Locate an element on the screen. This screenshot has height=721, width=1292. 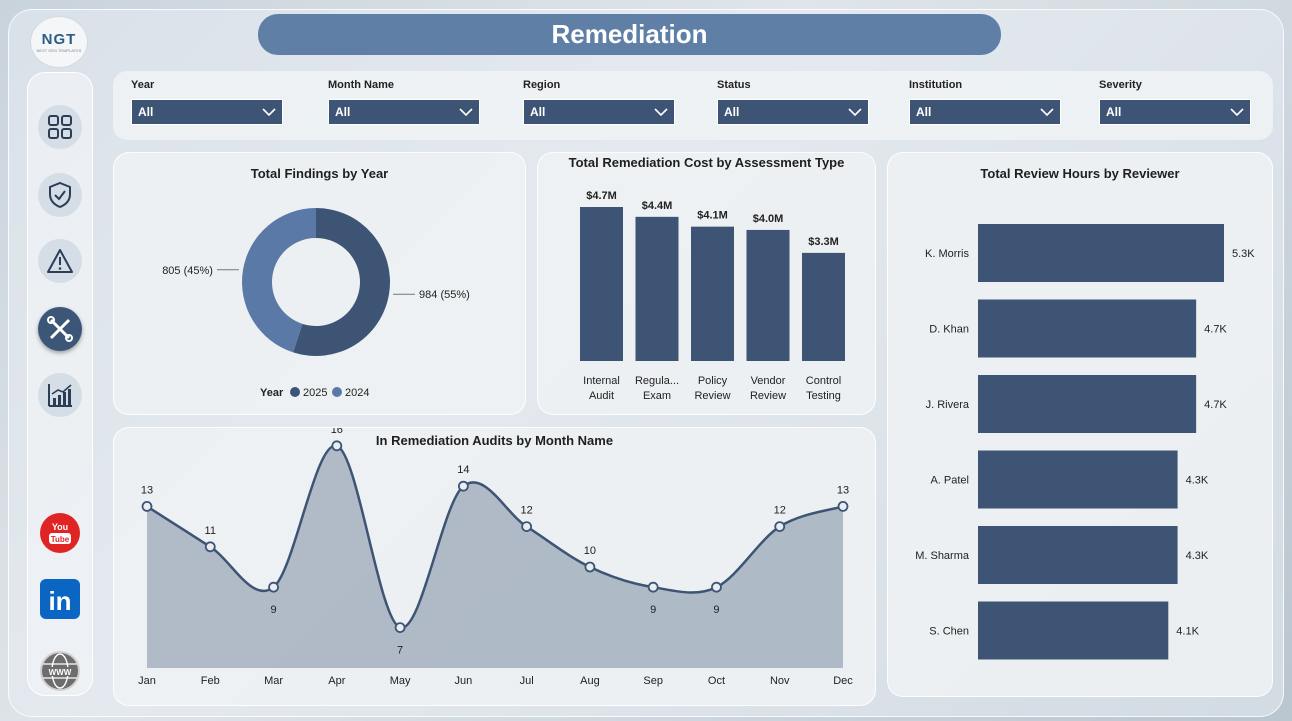
nav-overview-button is located at coordinates (60, 127).